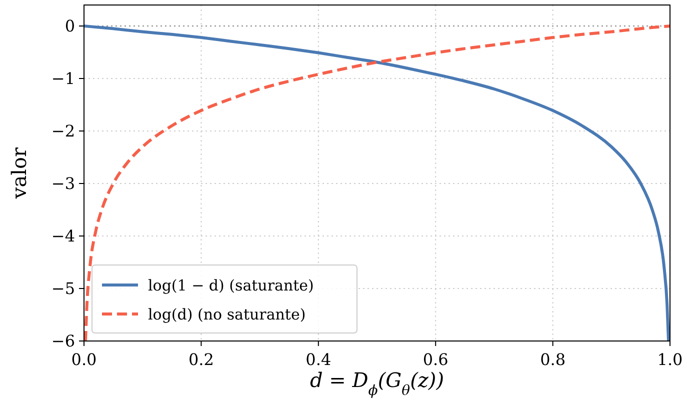 Image resolution: width=687 pixels, height=402 pixels. I want to click on x-axis-title: d = D$_{ϕ}$(G$_{θ}$(z)), so click(377, 383).